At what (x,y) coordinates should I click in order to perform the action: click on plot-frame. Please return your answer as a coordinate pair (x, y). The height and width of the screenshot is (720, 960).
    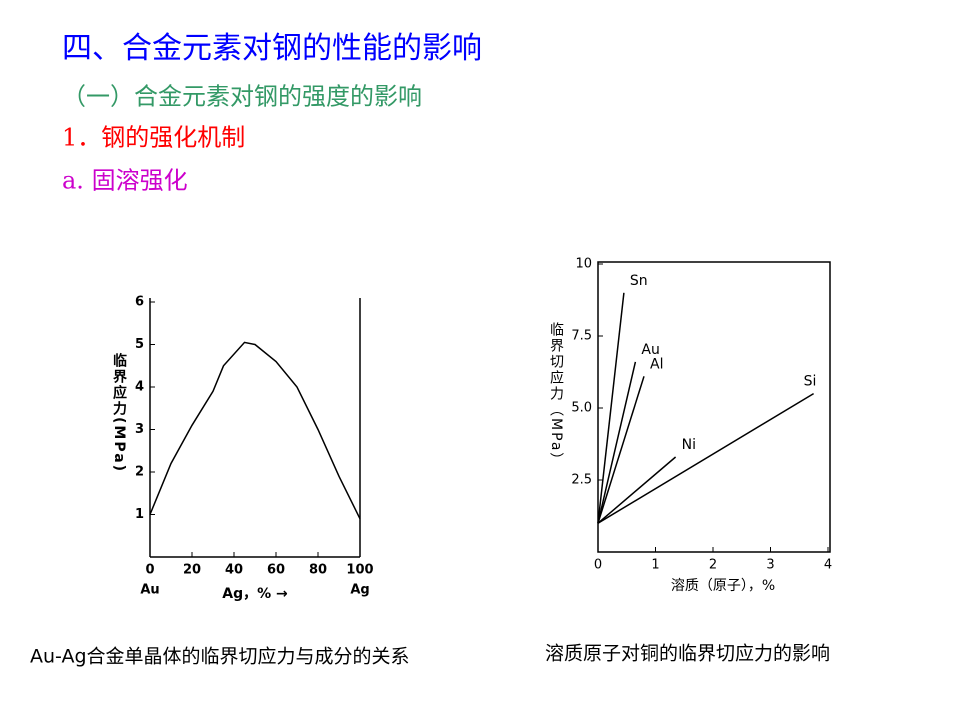
    Looking at the image, I should click on (714, 407).